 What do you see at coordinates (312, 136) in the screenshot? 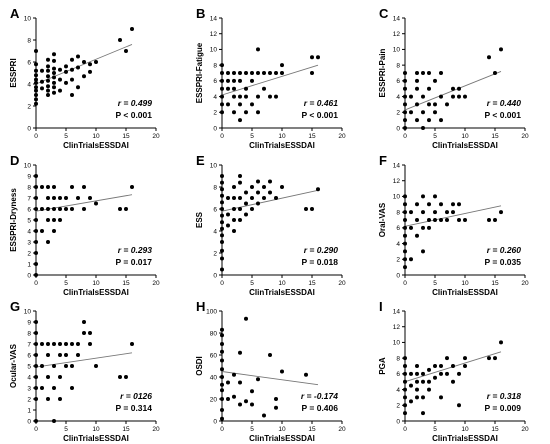
I see `x-tick-label: 15` at bounding box center [312, 136].